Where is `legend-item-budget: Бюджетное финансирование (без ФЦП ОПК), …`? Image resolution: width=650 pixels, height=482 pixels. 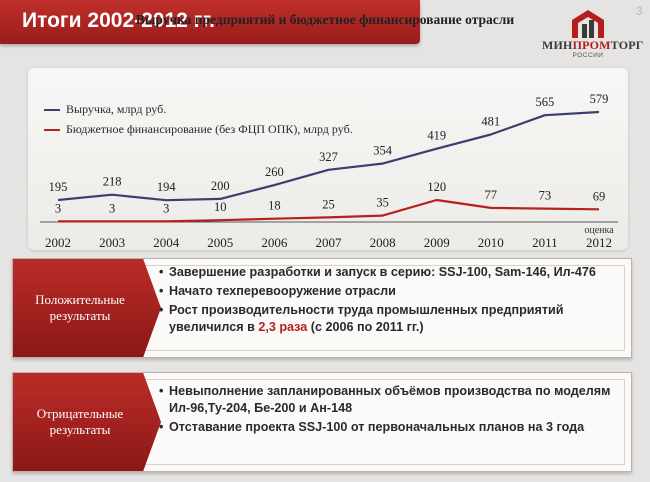
legend-item-budget: Бюджетное финансирование (без ФЦП ОПК), … is located at coordinates (198, 130).